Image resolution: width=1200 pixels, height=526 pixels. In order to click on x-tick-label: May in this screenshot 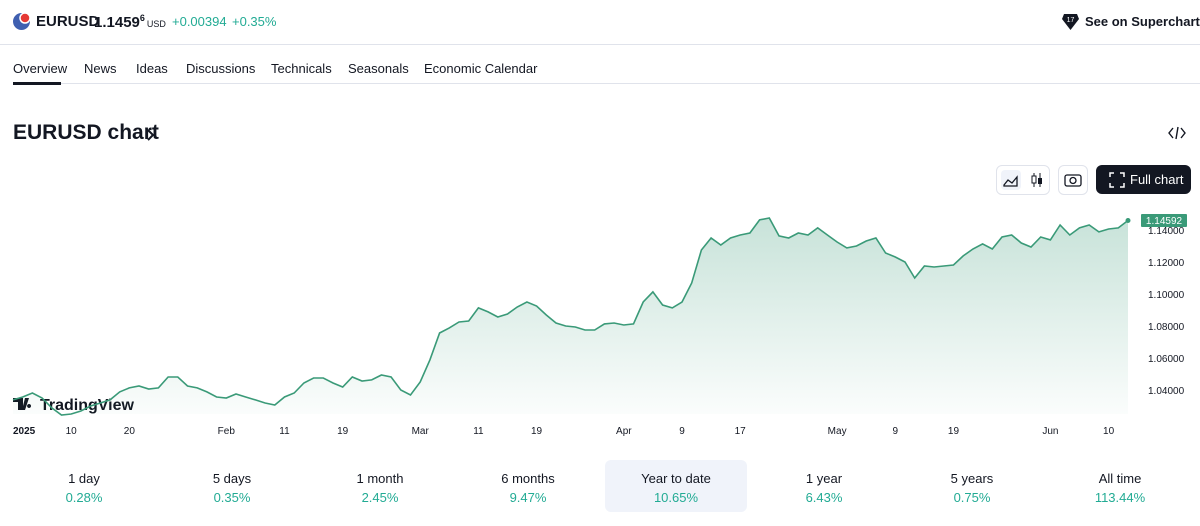, I will do `click(837, 431)`.